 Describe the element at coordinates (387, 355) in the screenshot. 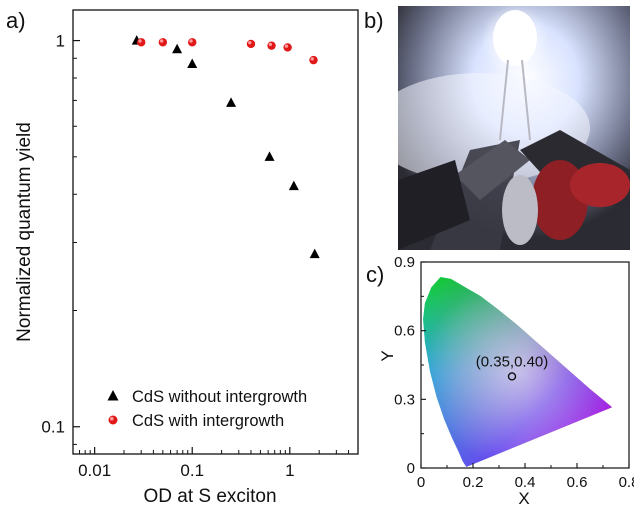

I see `cie-y-axis-label: Y` at that location.